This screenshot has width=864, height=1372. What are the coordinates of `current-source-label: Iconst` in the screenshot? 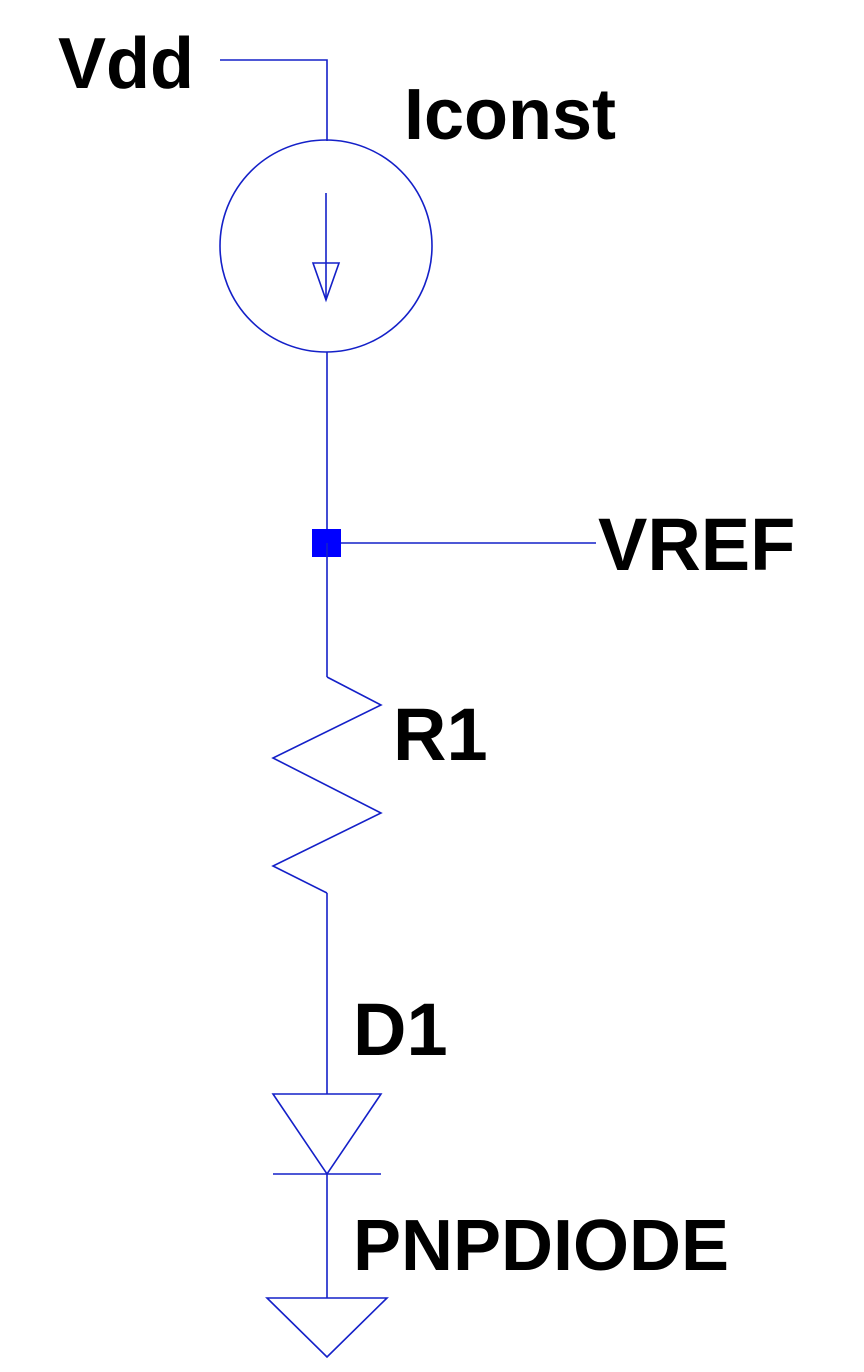 It's located at (510, 115).